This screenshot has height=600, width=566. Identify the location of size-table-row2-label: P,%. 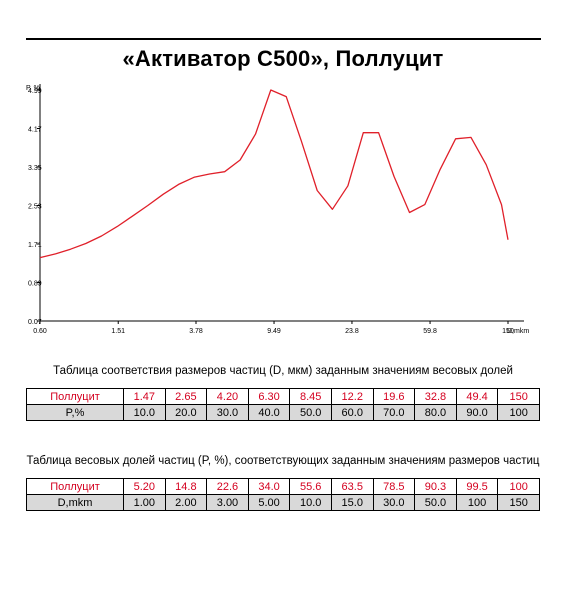
(75, 412).